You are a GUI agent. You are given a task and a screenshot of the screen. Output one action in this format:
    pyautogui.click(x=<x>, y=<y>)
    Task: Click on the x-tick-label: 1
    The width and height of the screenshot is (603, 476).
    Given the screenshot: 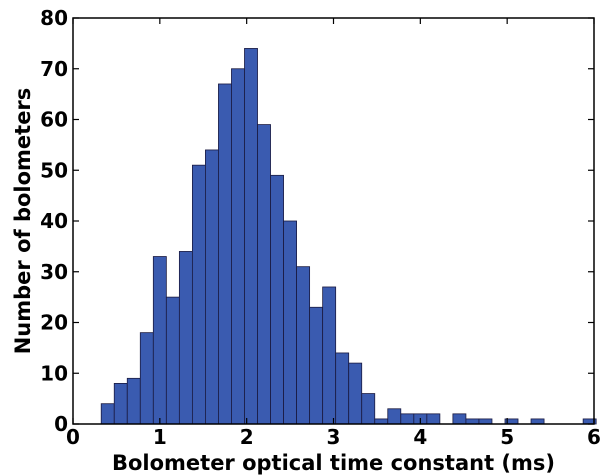 What is the action you would take?
    pyautogui.click(x=160, y=437)
    